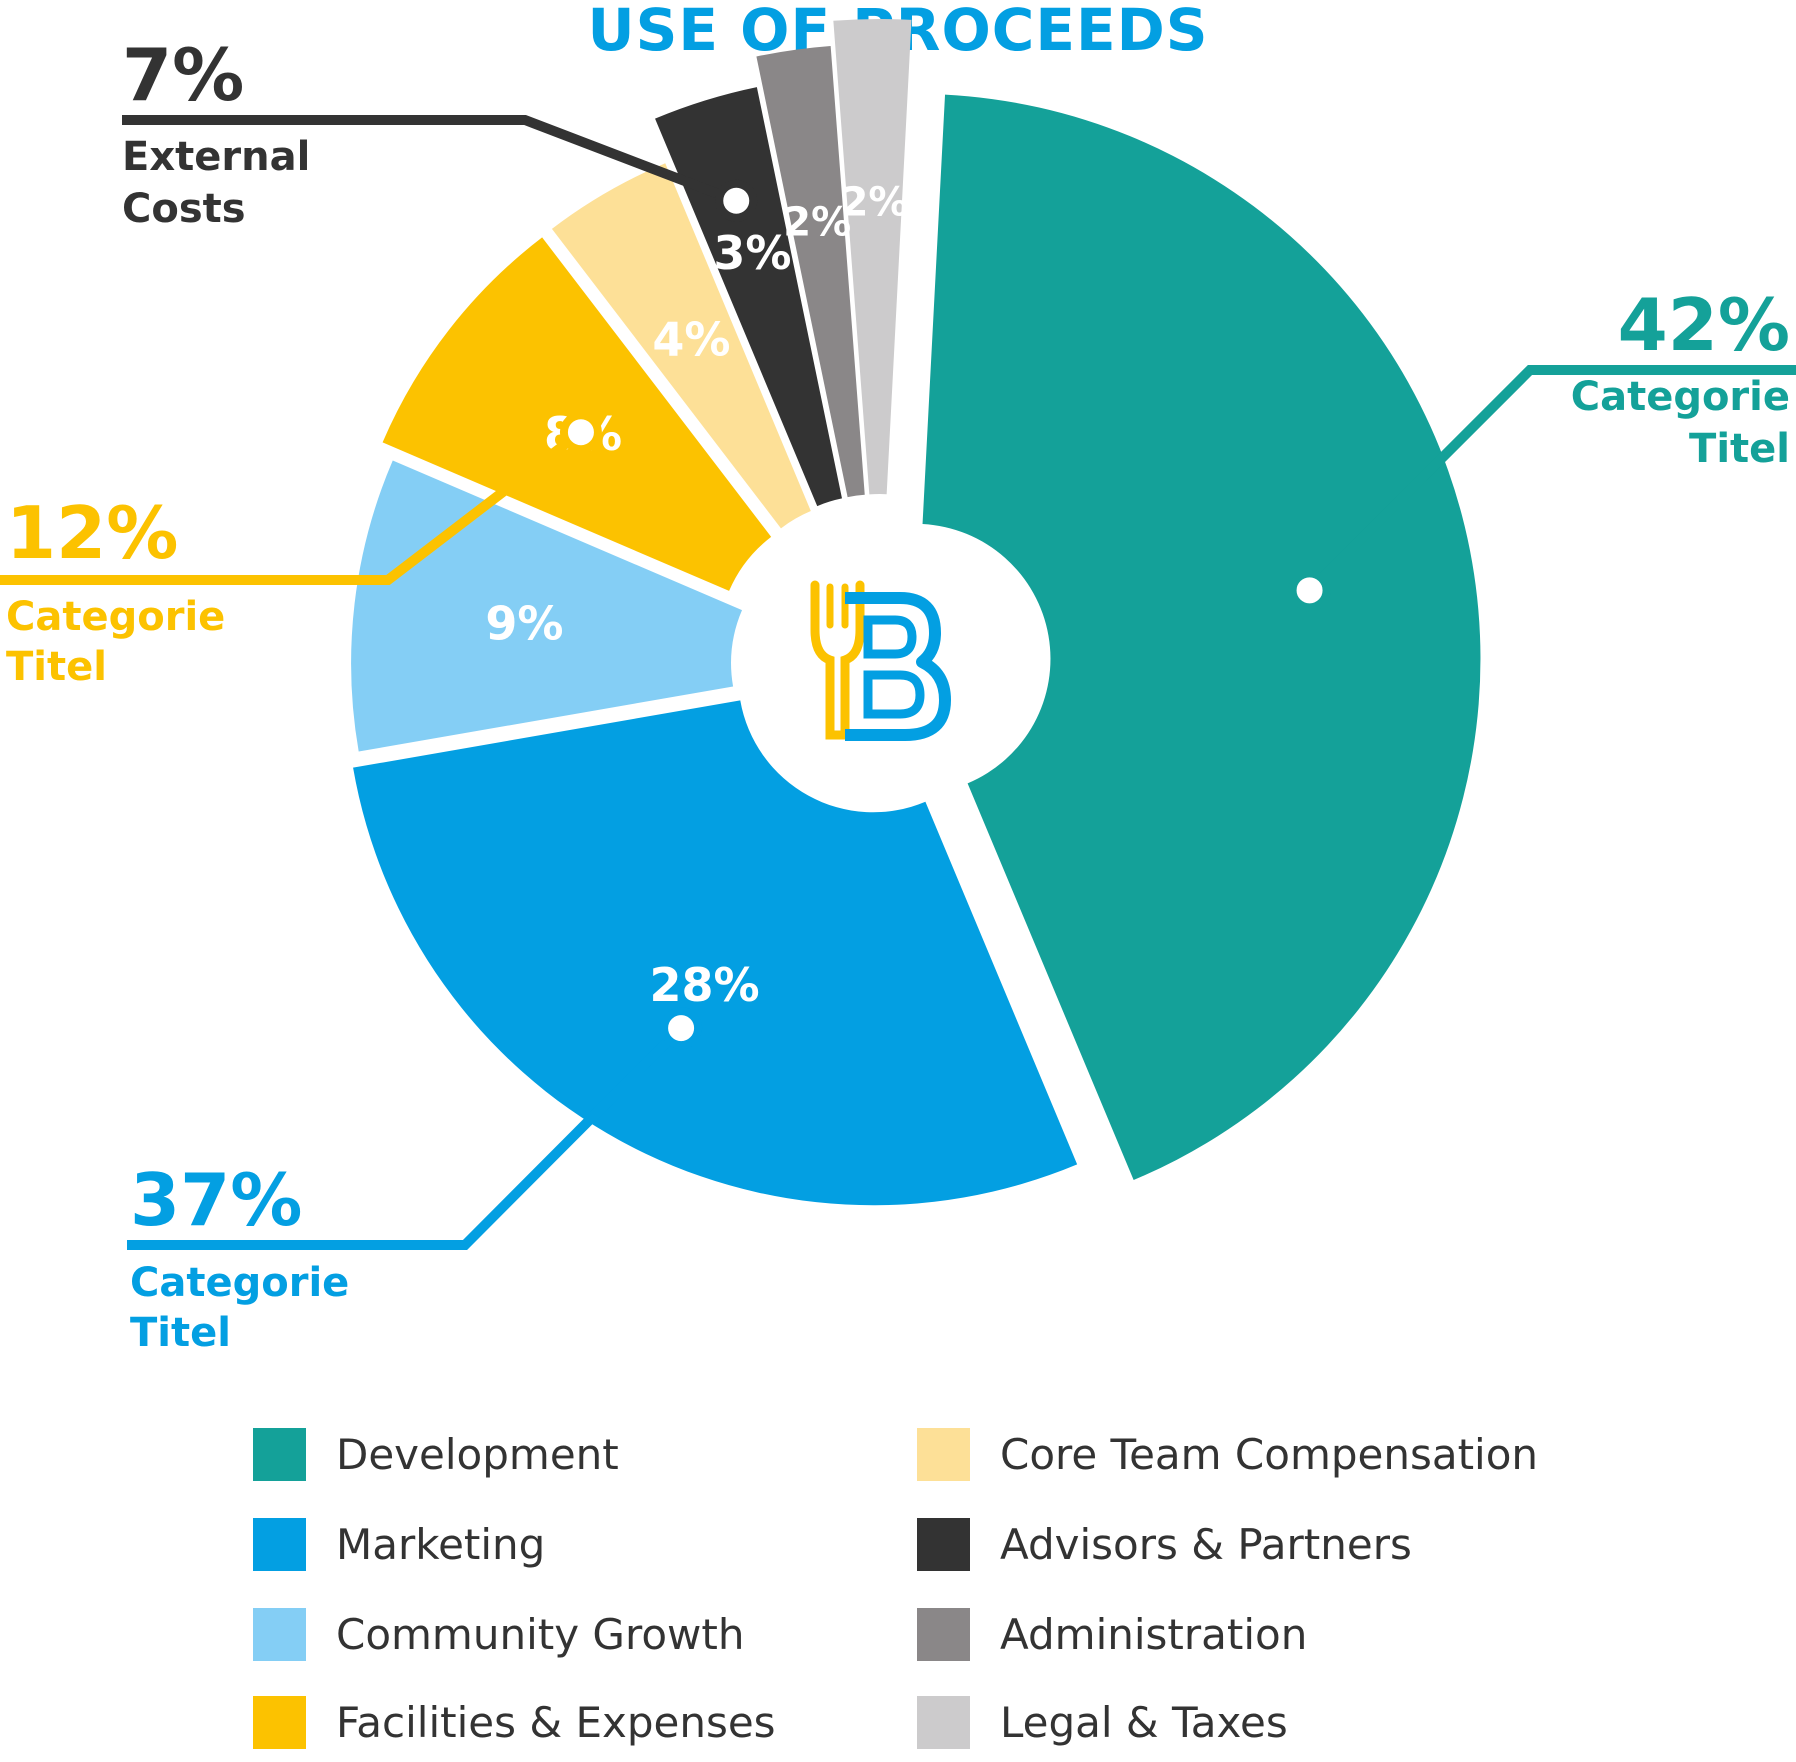  What do you see at coordinates (1551, 479) in the screenshot?
I see `callout-line-teal` at bounding box center [1551, 479].